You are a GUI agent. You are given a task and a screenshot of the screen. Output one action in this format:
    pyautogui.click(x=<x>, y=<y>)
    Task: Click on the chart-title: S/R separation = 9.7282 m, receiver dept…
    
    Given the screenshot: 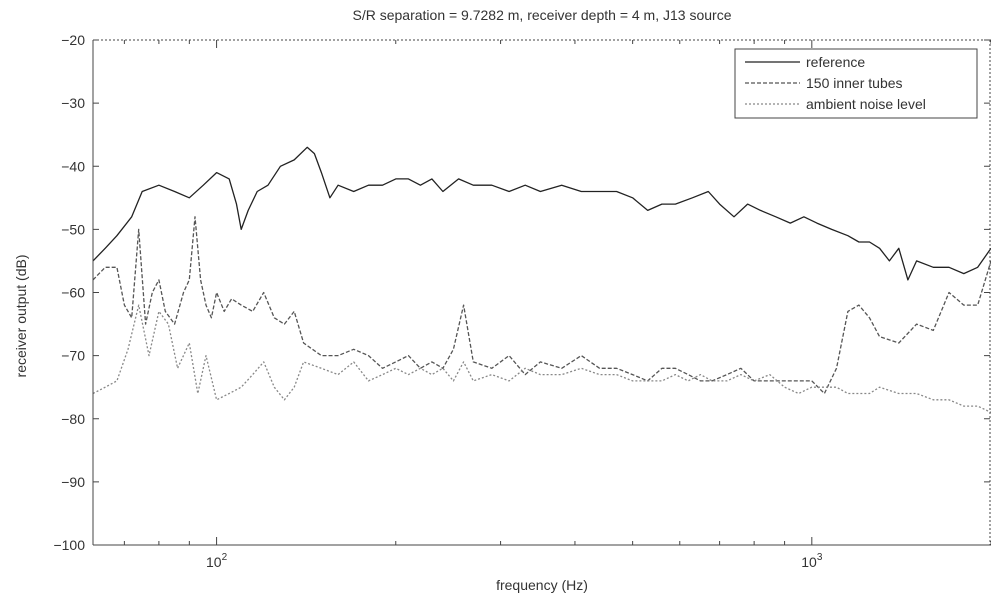 What is the action you would take?
    pyautogui.click(x=542, y=15)
    